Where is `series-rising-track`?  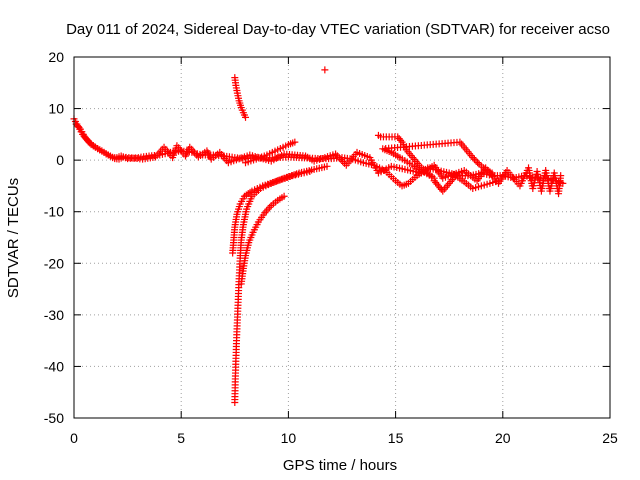
series-rising-track is located at coordinates (270, 152).